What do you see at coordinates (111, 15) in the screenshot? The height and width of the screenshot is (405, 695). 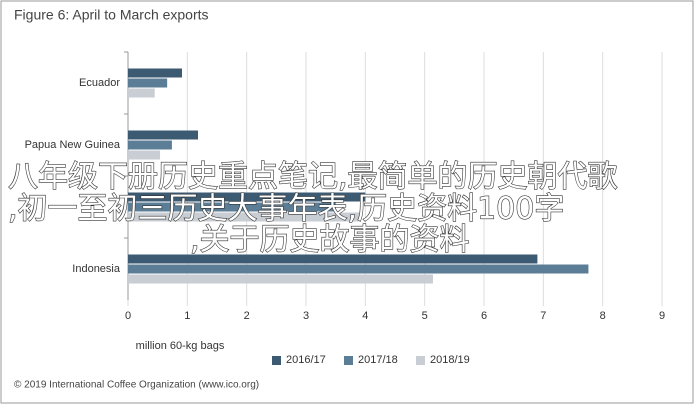 I see `chart-title: Figure 6: April to March exports` at bounding box center [111, 15].